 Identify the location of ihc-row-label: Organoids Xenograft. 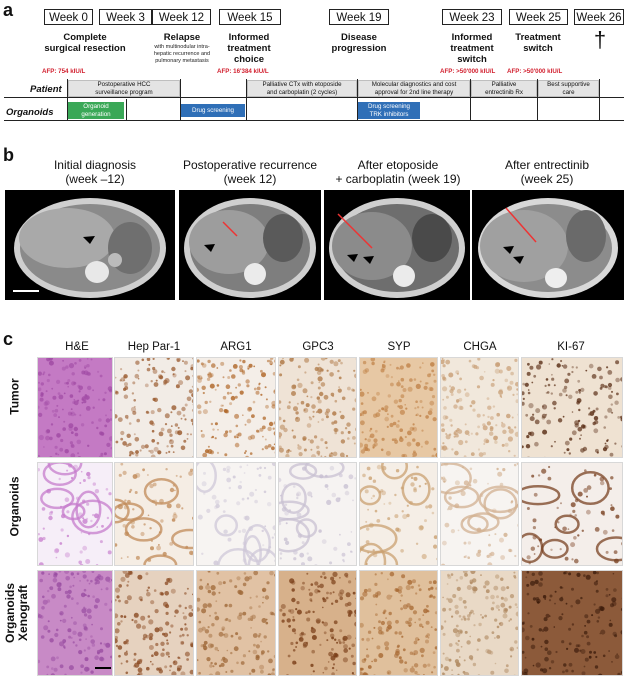
(16, 613).